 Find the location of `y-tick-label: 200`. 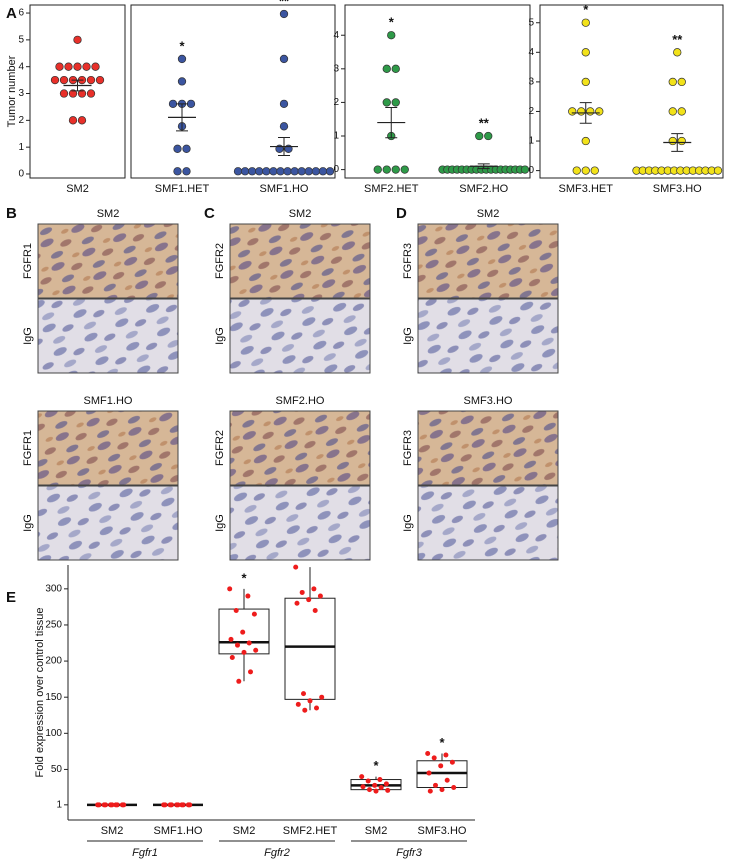

y-tick-label: 200 is located at coordinates (53, 661).